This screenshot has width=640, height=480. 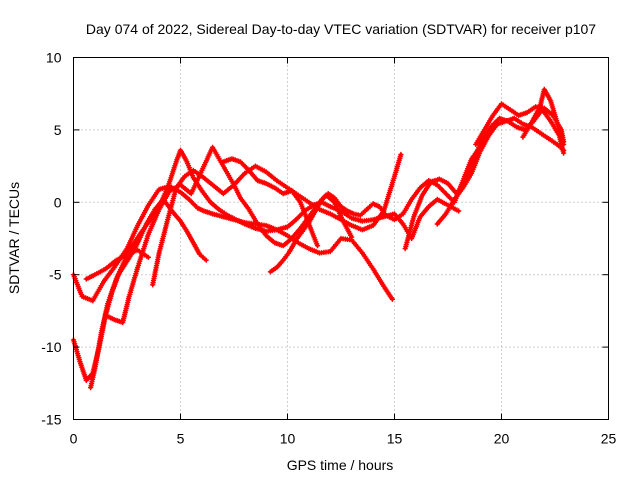 What do you see at coordinates (343, 439) in the screenshot?
I see `x-tick-labels: 0 5 10 15 20 25` at bounding box center [343, 439].